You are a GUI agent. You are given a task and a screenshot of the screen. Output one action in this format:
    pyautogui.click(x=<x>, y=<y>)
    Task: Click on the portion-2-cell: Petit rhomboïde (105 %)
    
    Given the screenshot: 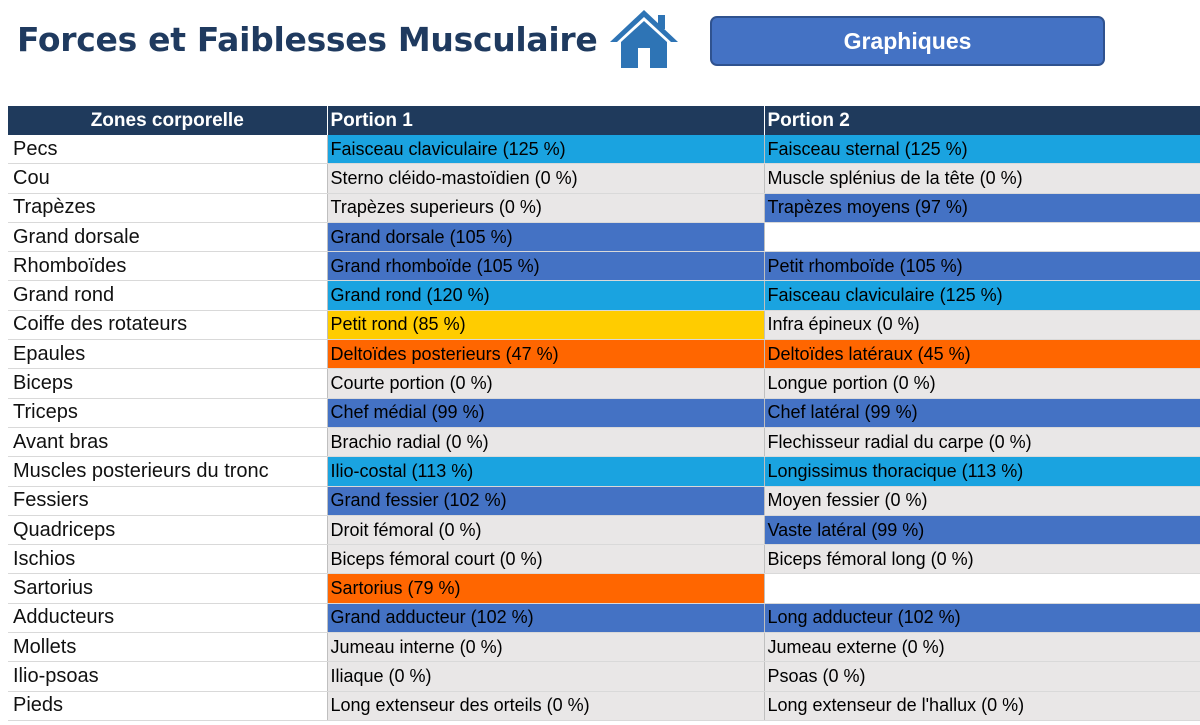 What is the action you would take?
    pyautogui.click(x=982, y=266)
    